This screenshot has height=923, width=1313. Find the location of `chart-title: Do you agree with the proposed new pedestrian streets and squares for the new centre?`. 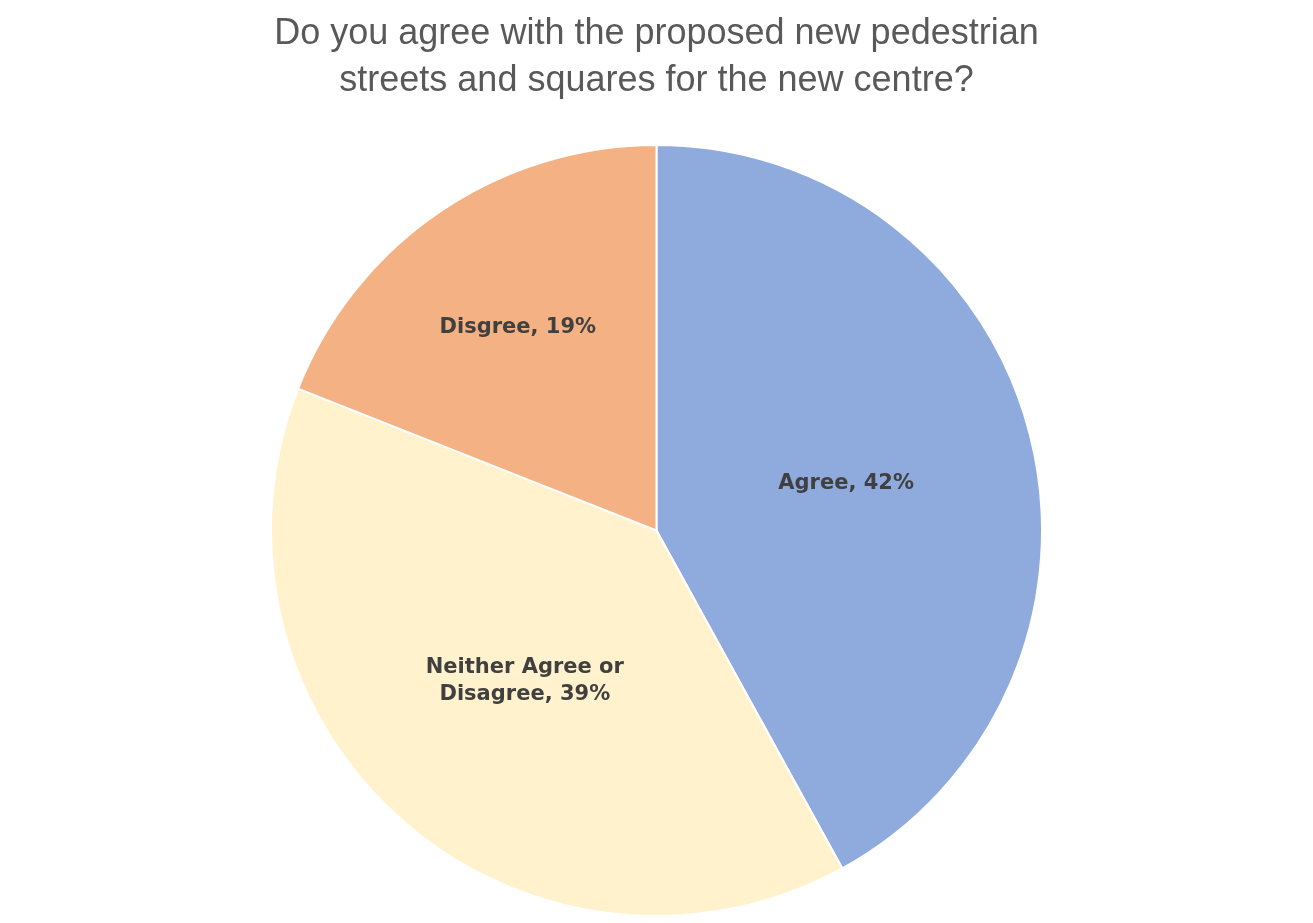

chart-title: Do you agree with the proposed new pedestrian streets and squares for the new centre? is located at coordinates (656, 55).